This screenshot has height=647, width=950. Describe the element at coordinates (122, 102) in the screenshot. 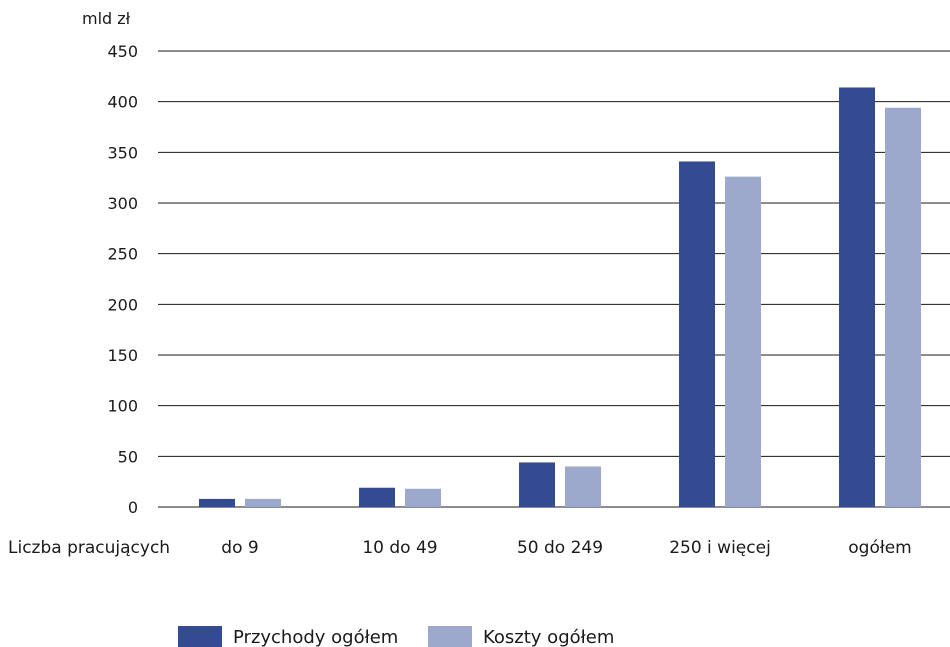

I see `y-tick-label: 400` at that location.